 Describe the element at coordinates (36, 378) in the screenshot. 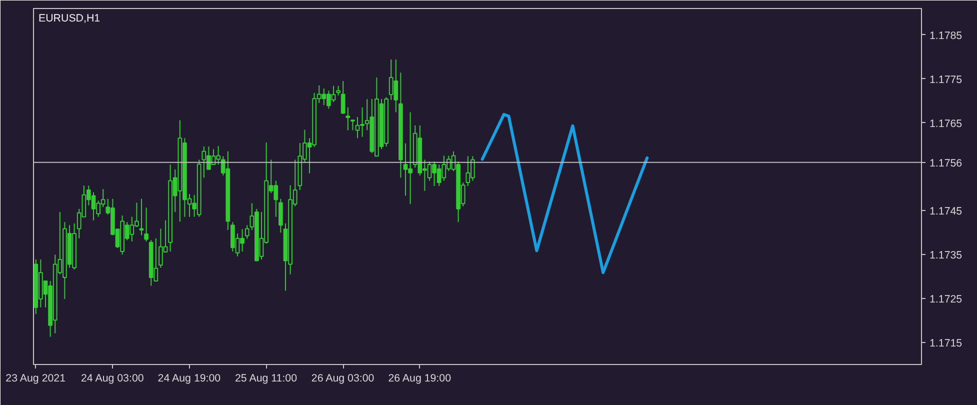

I see `x-tick-label: 23 Aug 2021` at that location.